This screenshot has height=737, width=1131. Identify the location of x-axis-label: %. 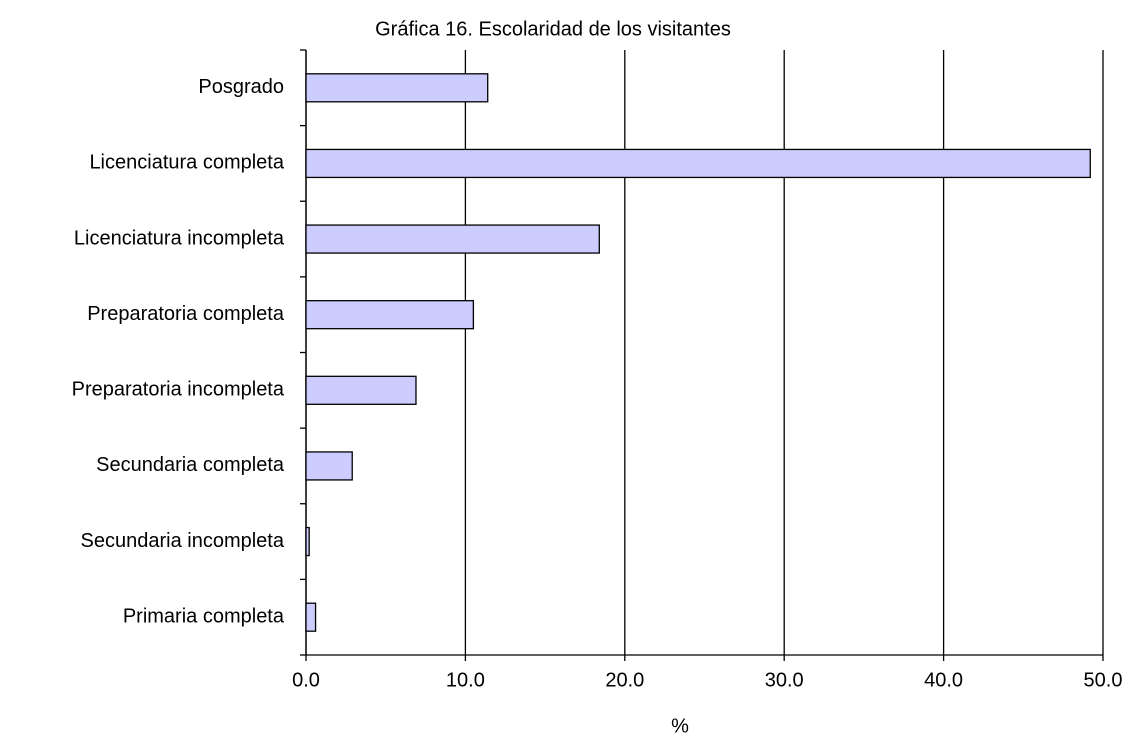
(680, 726).